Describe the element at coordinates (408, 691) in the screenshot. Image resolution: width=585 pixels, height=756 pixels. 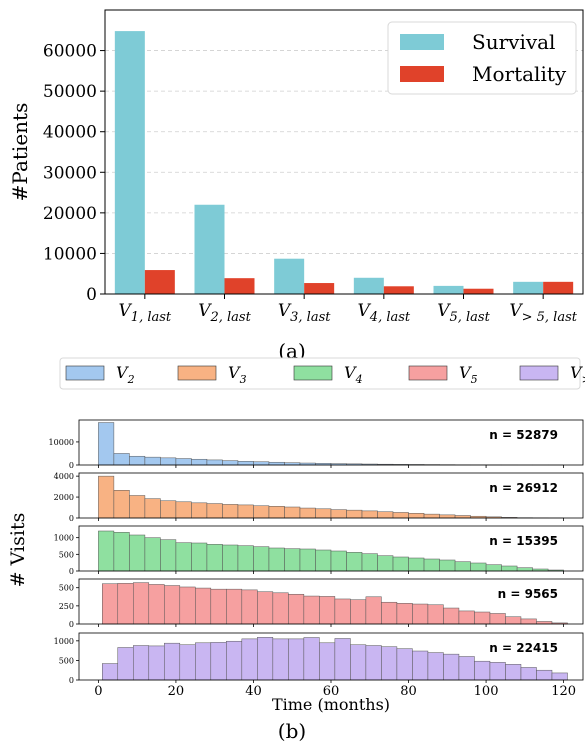
I see `x-tick-label: 80` at that location.